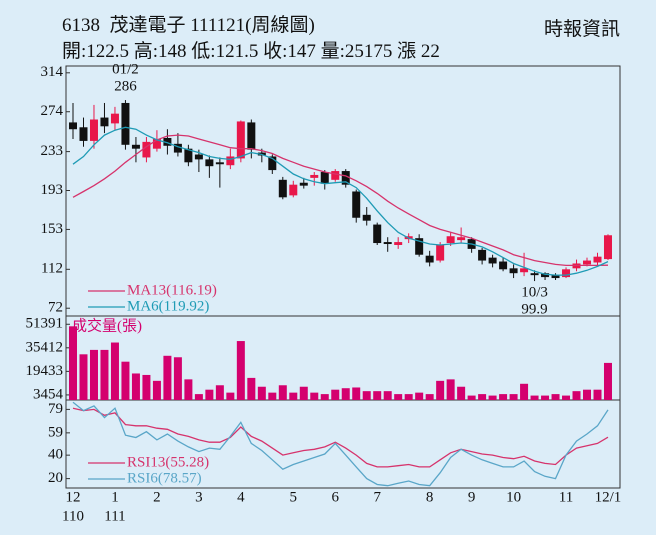  Describe the element at coordinates (164, 478) in the screenshot. I see `legend-label: RSI6(78.57)` at that location.